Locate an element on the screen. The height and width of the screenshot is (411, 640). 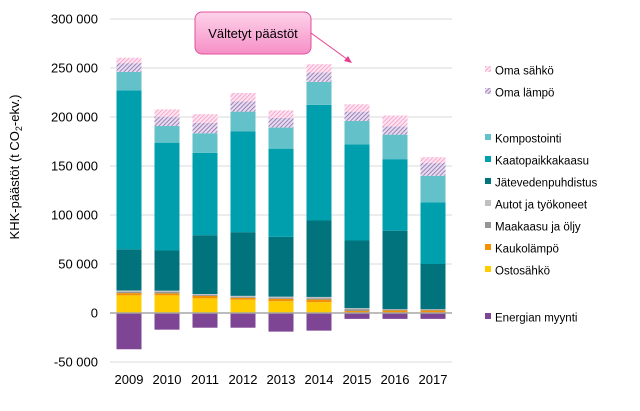
y-tick-label: 50 000 is located at coordinates (78, 264).